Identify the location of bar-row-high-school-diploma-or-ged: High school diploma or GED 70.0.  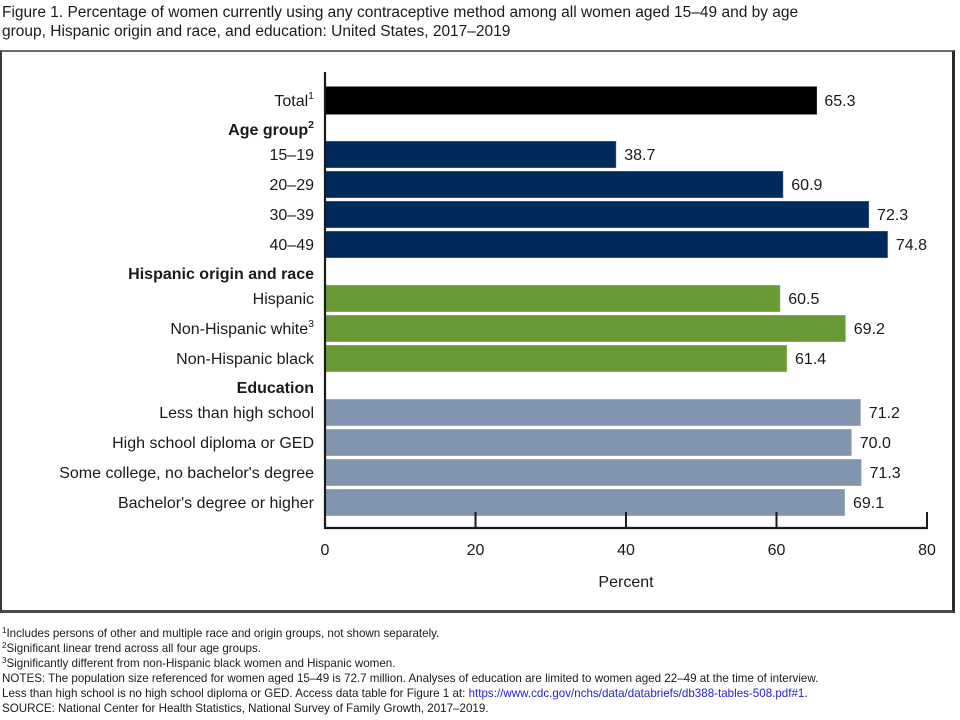
(501, 442).